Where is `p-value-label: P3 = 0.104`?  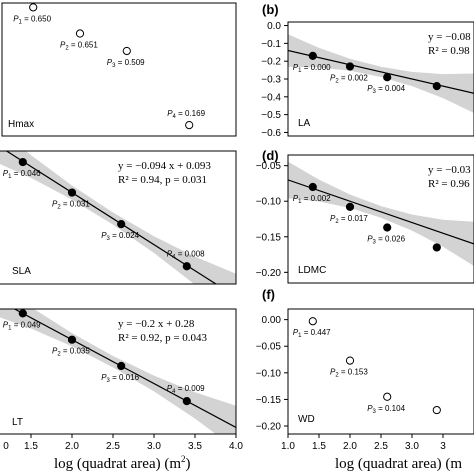
p-value-label: P3 = 0.104 is located at coordinates (386, 409).